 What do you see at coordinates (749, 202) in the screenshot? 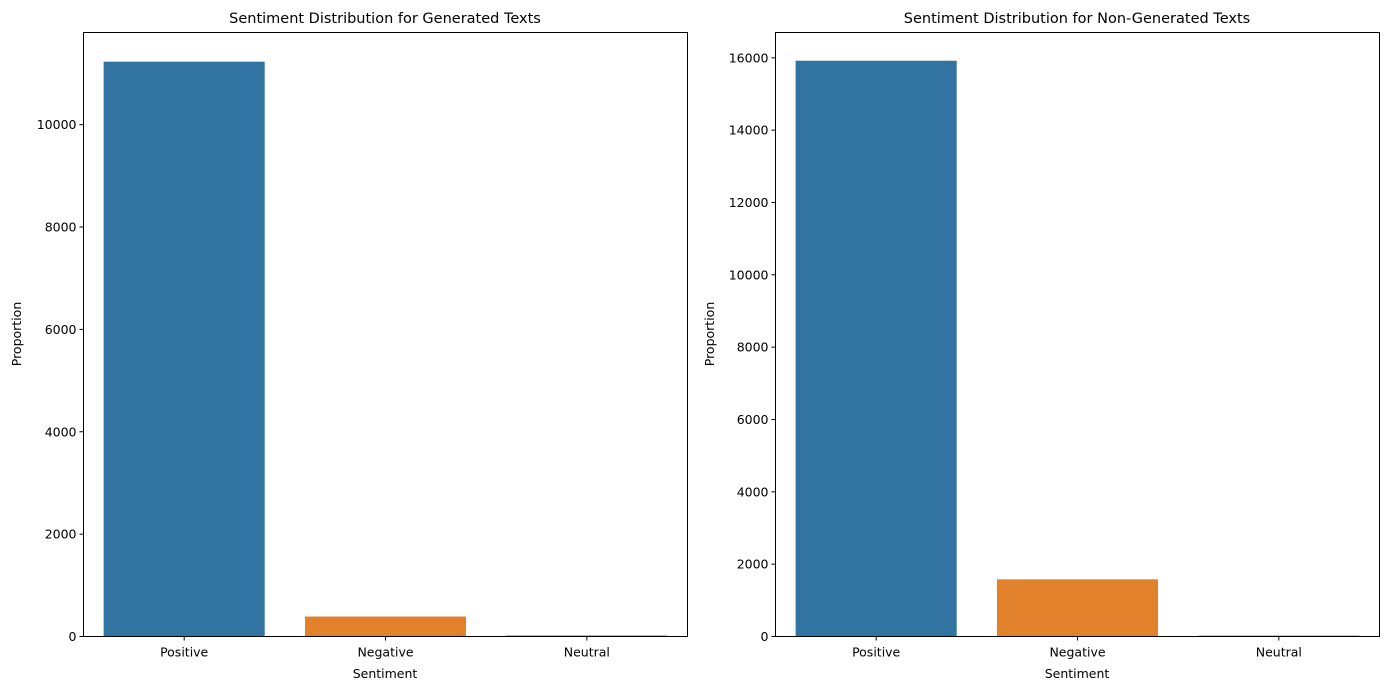
I see `y-tick-label: 12000` at bounding box center [749, 202].